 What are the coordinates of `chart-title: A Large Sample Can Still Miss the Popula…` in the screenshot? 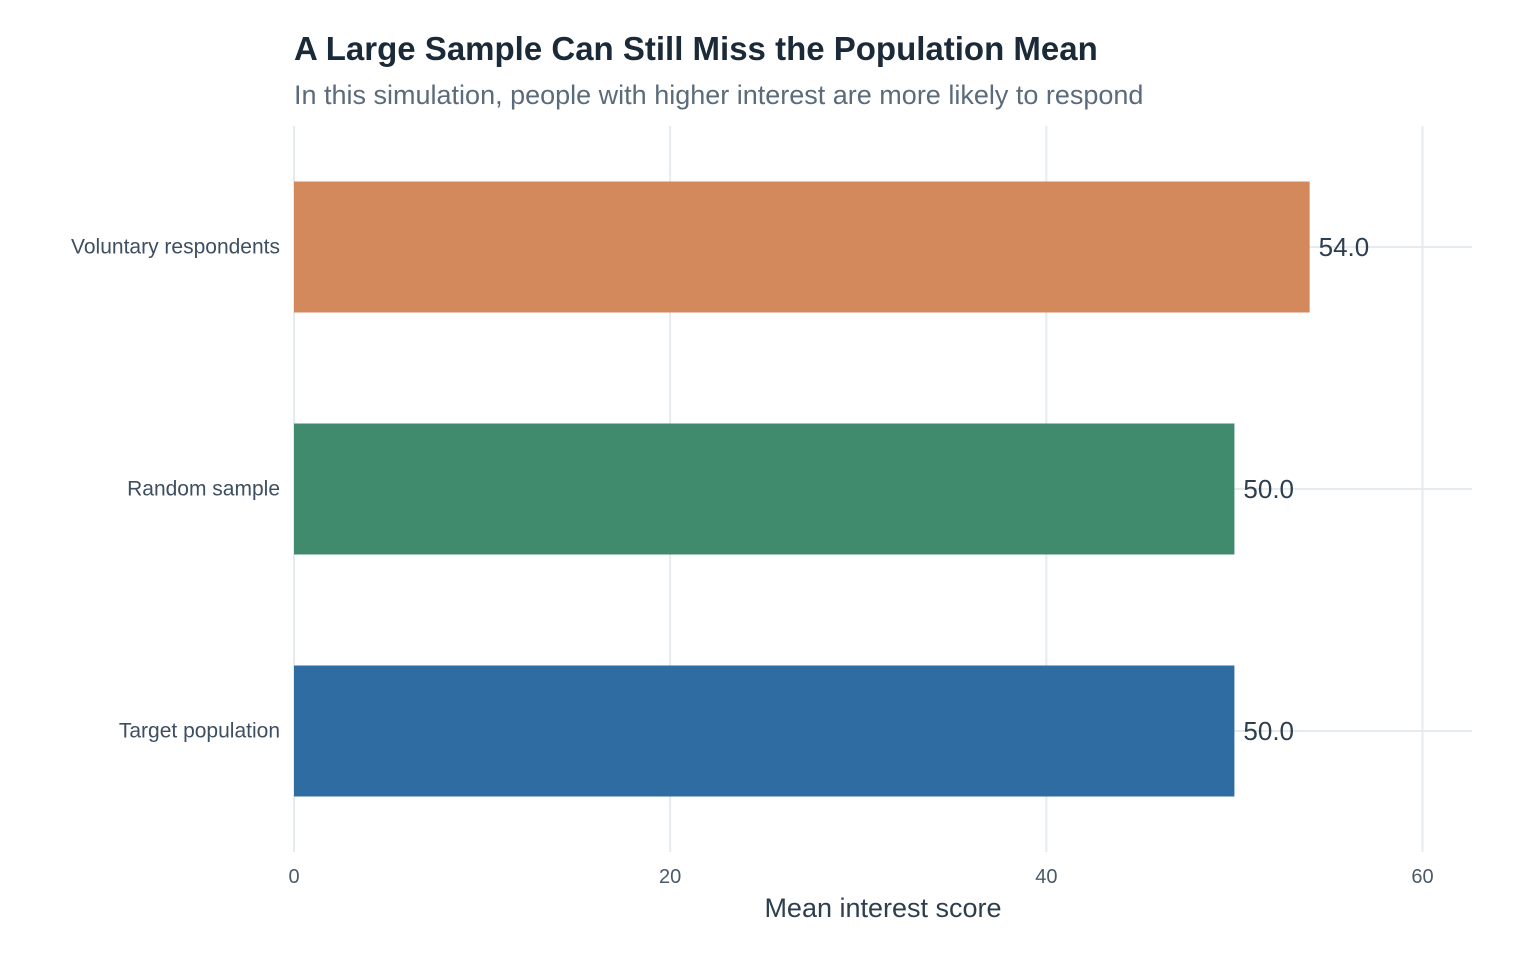 It's located at (696, 48).